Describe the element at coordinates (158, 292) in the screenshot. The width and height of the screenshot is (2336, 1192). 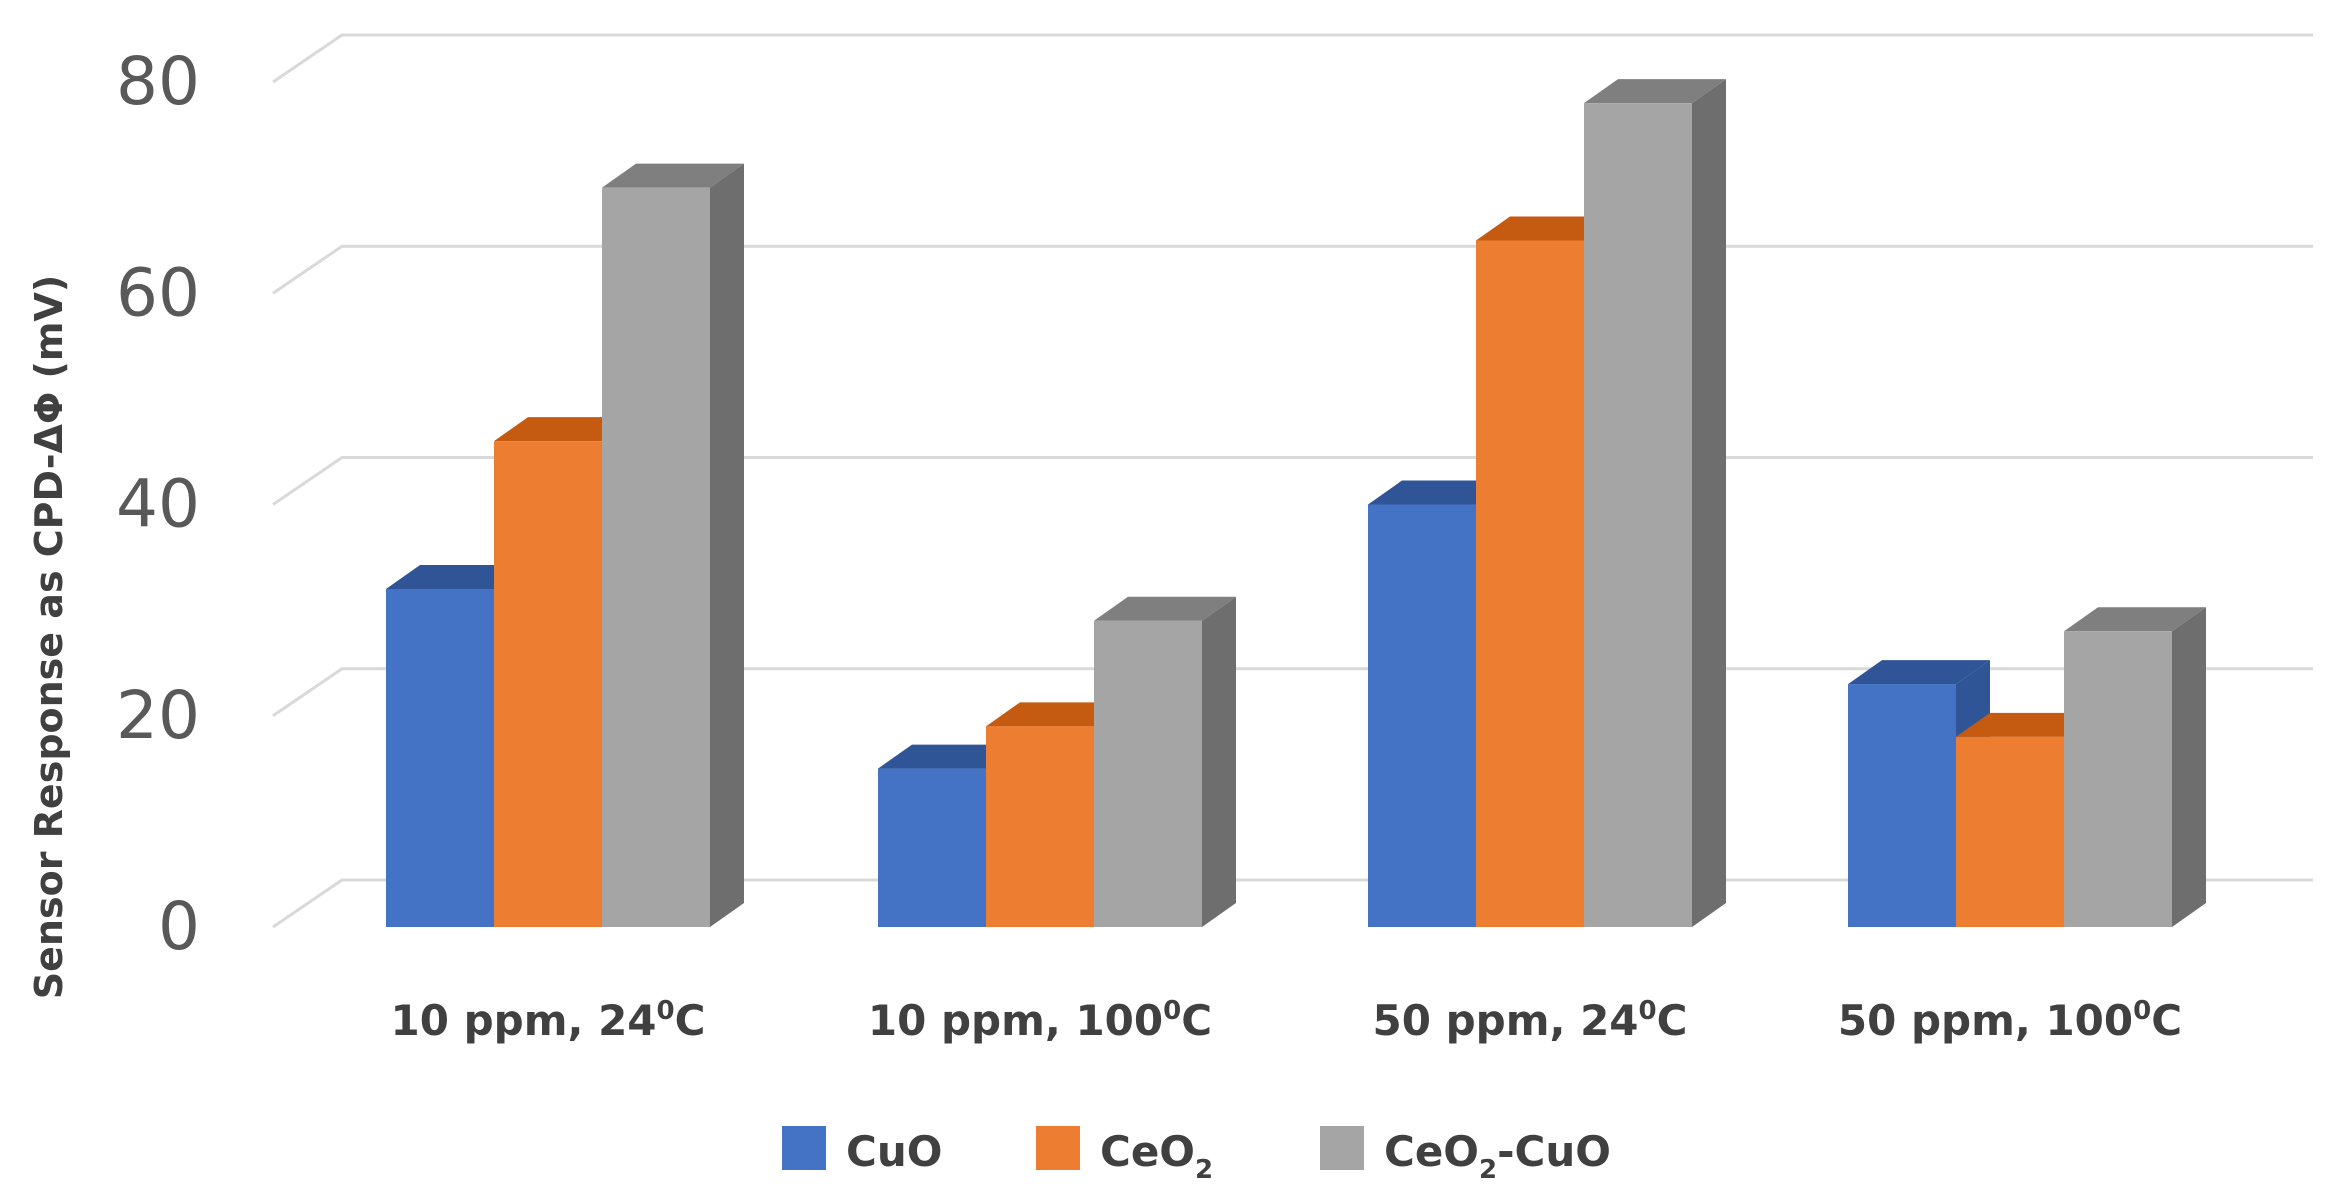
I see `y-tick-label: 60` at that location.